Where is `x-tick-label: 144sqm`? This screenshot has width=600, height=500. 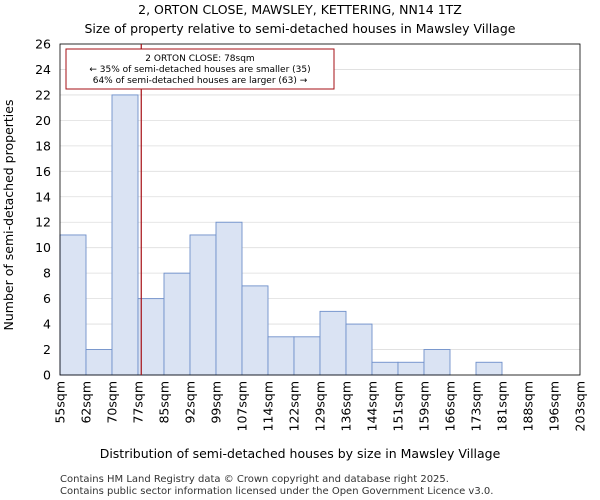 x-tick-label: 144sqm is located at coordinates (372, 406).